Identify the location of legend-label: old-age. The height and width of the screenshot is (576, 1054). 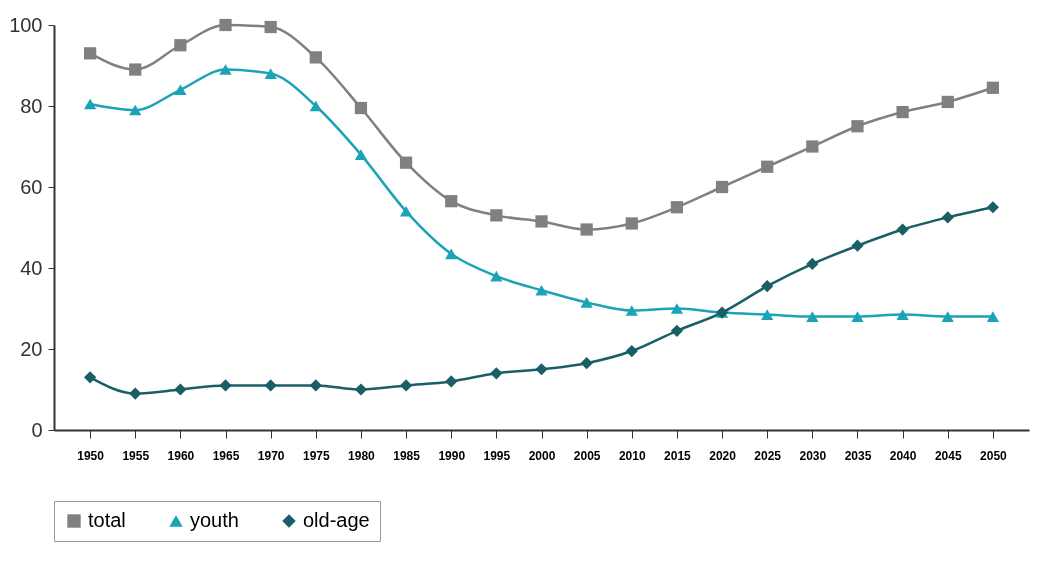
(336, 520).